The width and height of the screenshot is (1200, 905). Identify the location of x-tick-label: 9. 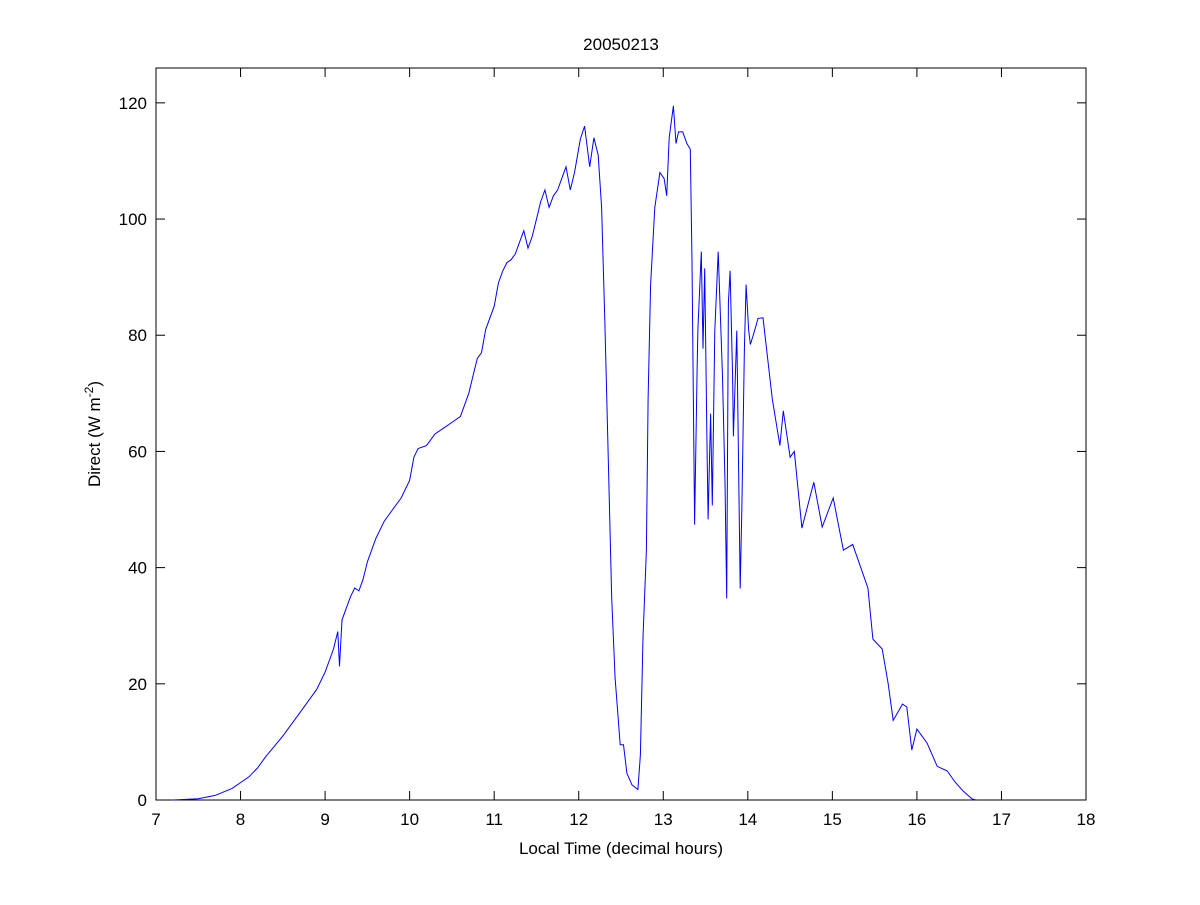
(324, 819).